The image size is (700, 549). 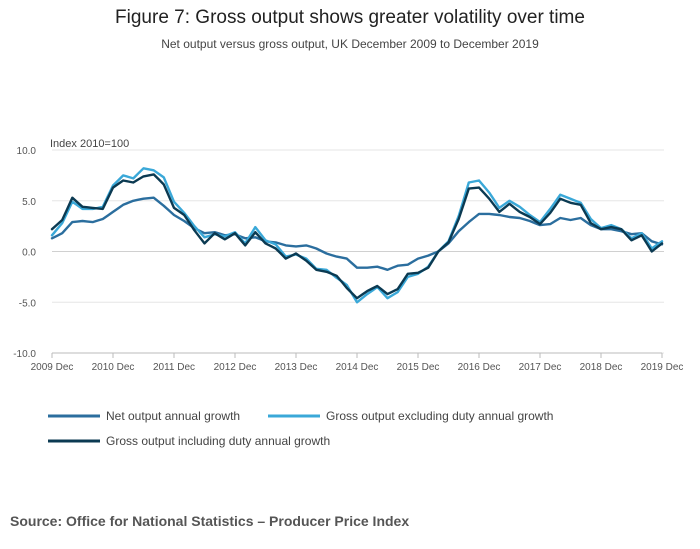 I want to click on y-tick-label: 5.0, so click(x=29, y=202).